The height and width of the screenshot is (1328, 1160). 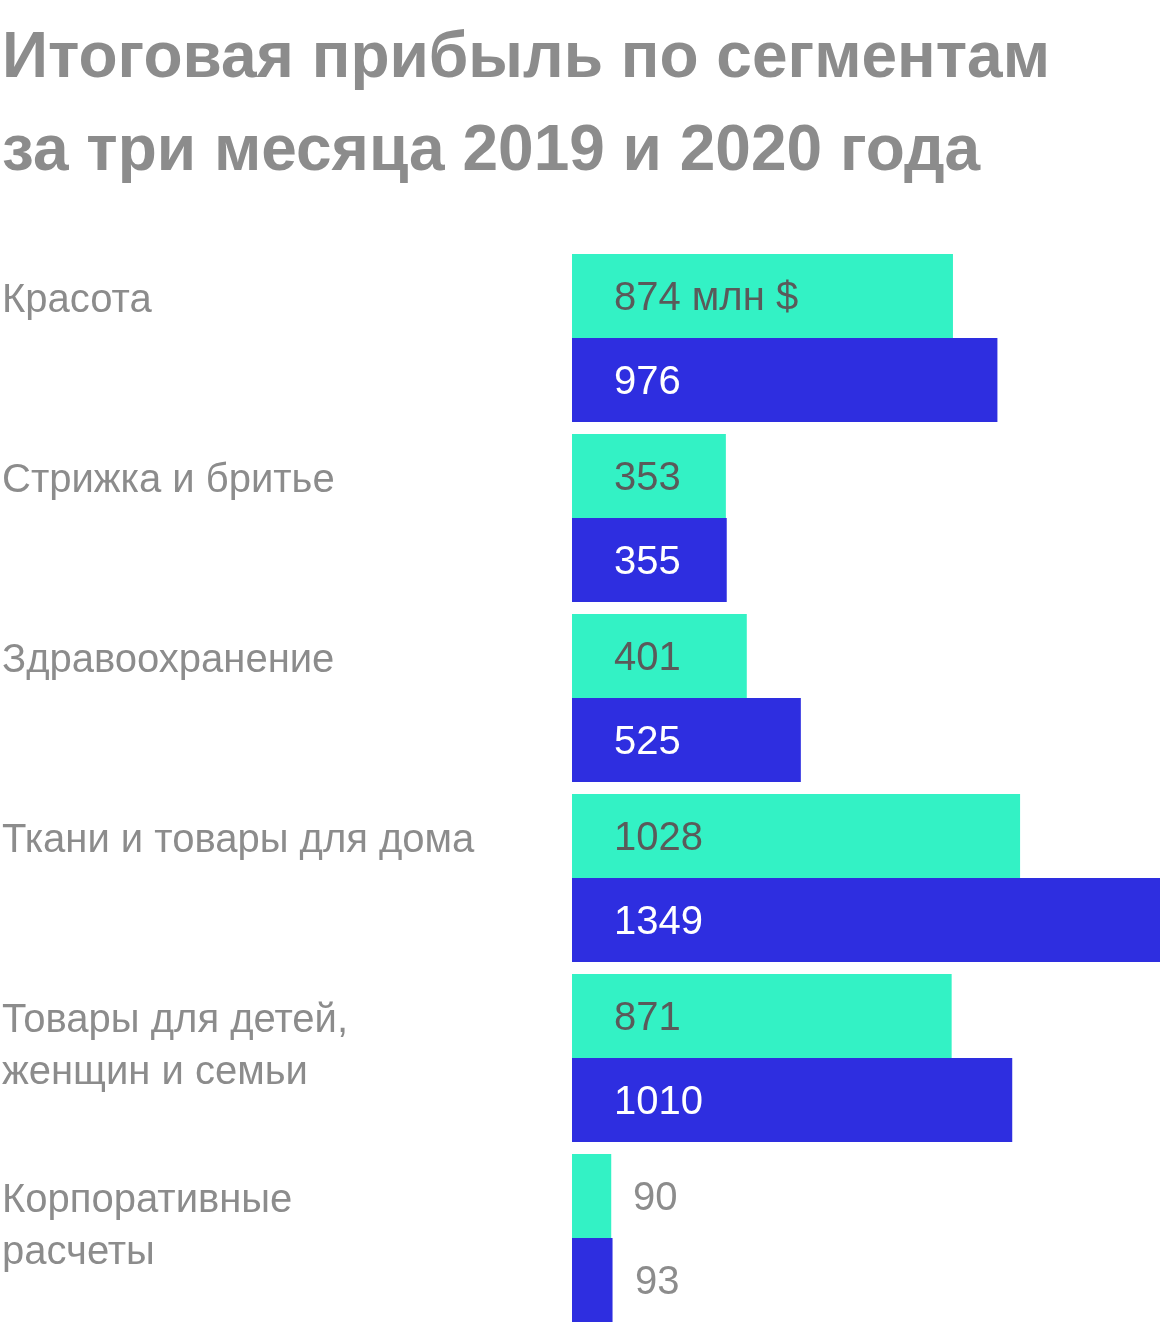 I want to click on y-tick-label: Корпоративные расчеты, so click(x=147, y=1224).